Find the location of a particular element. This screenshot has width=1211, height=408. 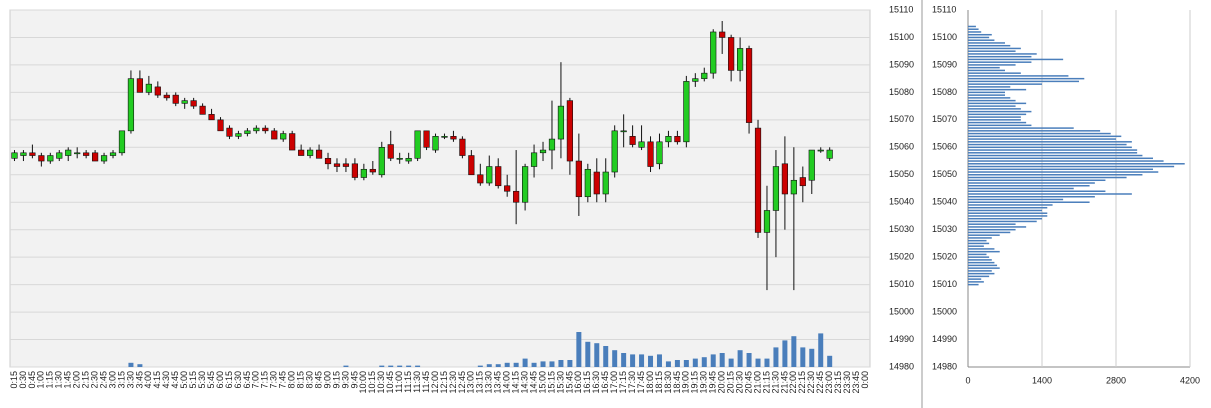

x-tick-label: 18:00 is located at coordinates (650, 382).